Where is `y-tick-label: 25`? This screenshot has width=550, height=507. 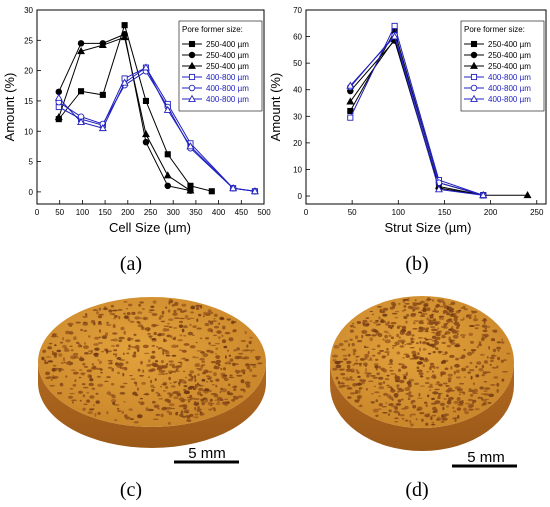
y-tick-label: 25 is located at coordinates (28, 40).